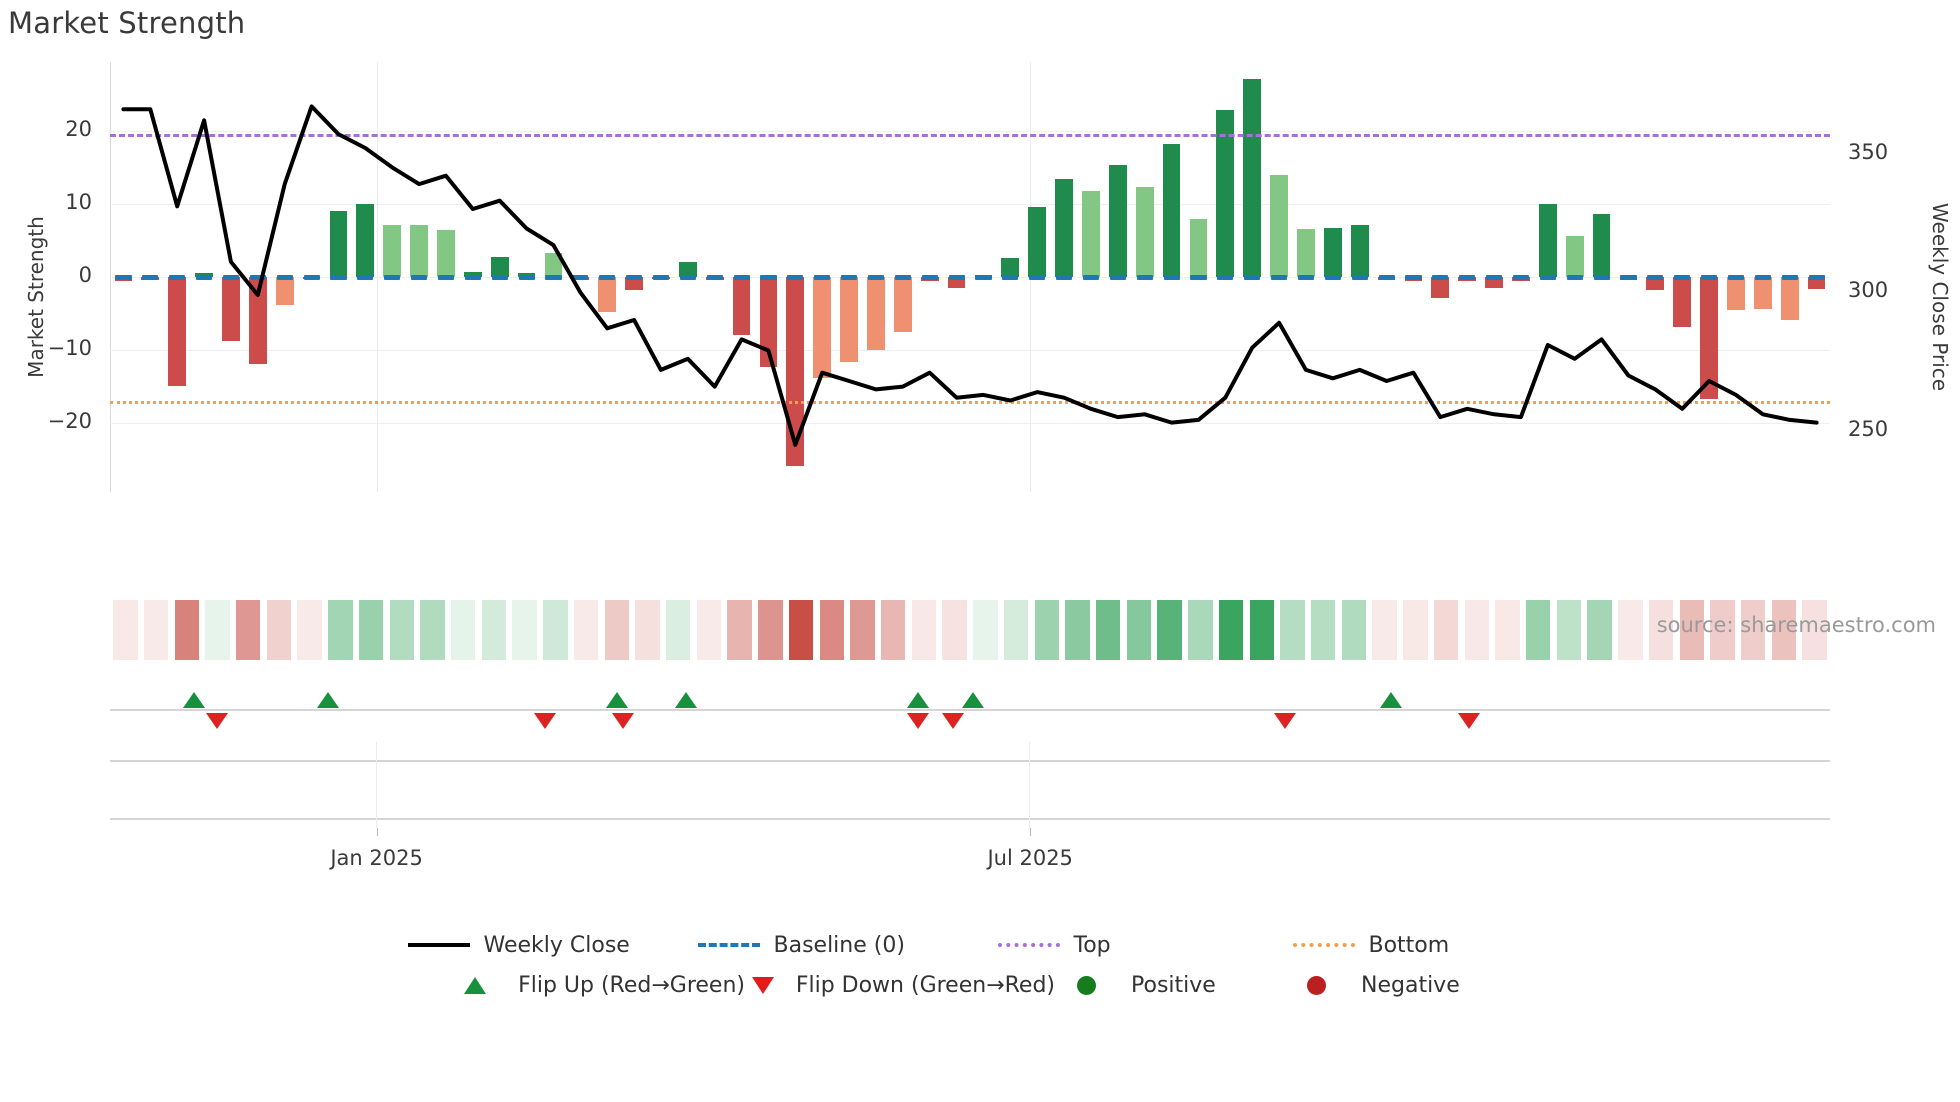 The width and height of the screenshot is (1960, 1102). Describe the element at coordinates (847, 945) in the screenshot. I see `legend-item-baseline: Baseline (0)` at that location.